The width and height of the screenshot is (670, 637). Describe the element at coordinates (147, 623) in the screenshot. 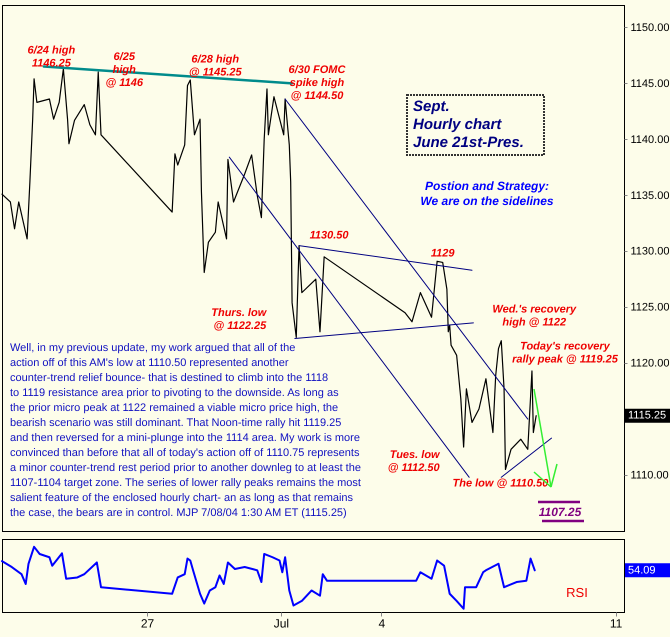

I see `x-tick-label: 27` at that location.